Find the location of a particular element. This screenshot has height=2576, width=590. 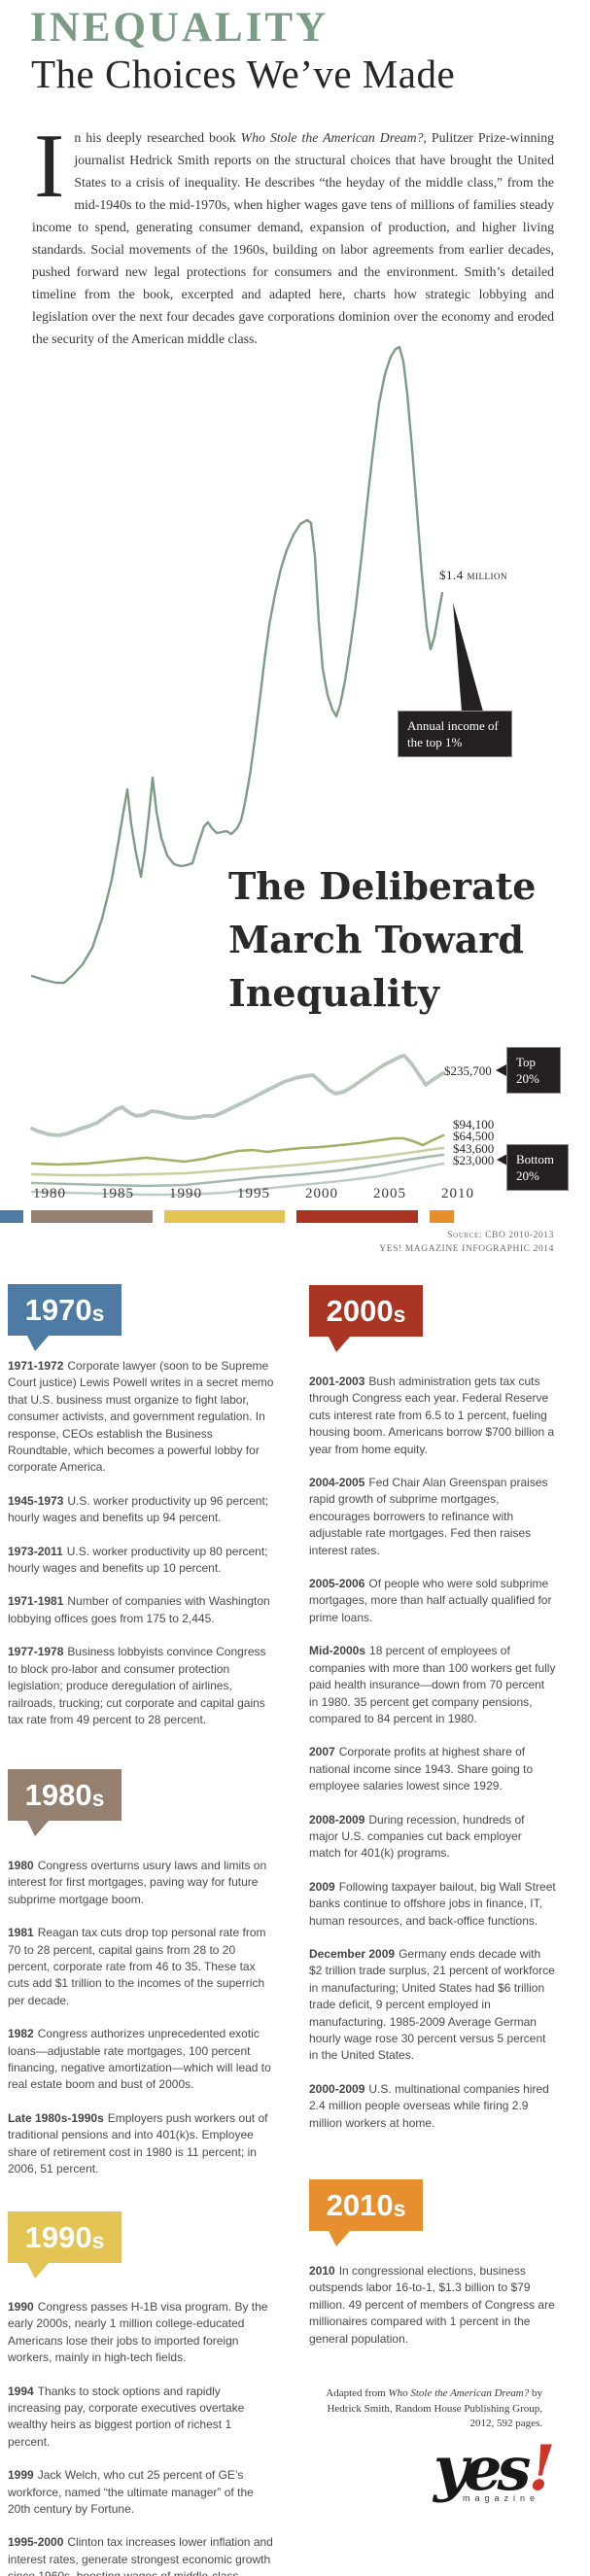

intro-book-title: Who Stole the American Dream? is located at coordinates (332, 137).